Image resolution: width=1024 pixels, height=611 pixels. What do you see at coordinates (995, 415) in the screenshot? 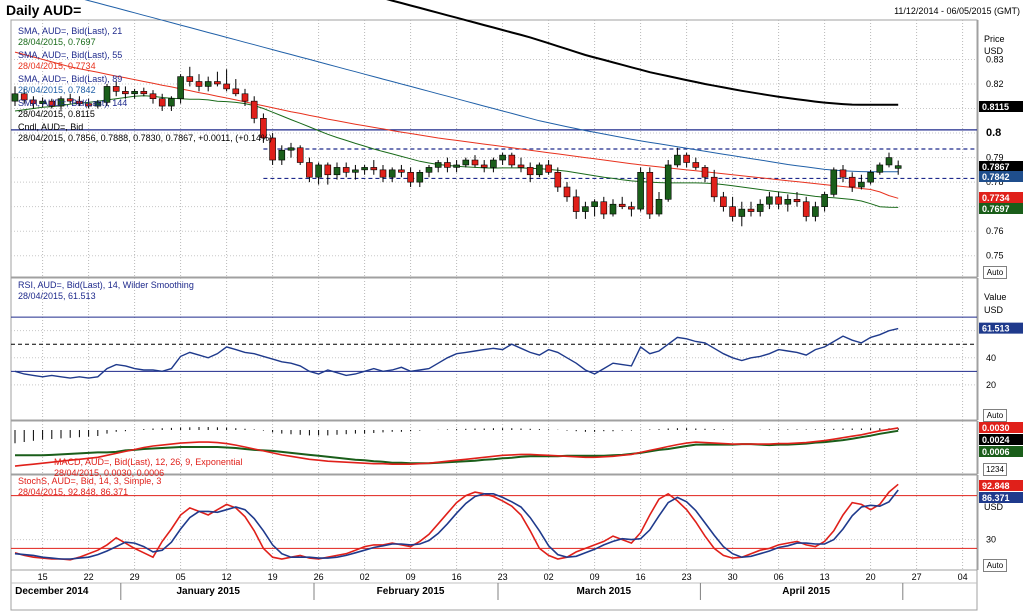
I see `rsi-auto-button: Auto` at bounding box center [995, 415].